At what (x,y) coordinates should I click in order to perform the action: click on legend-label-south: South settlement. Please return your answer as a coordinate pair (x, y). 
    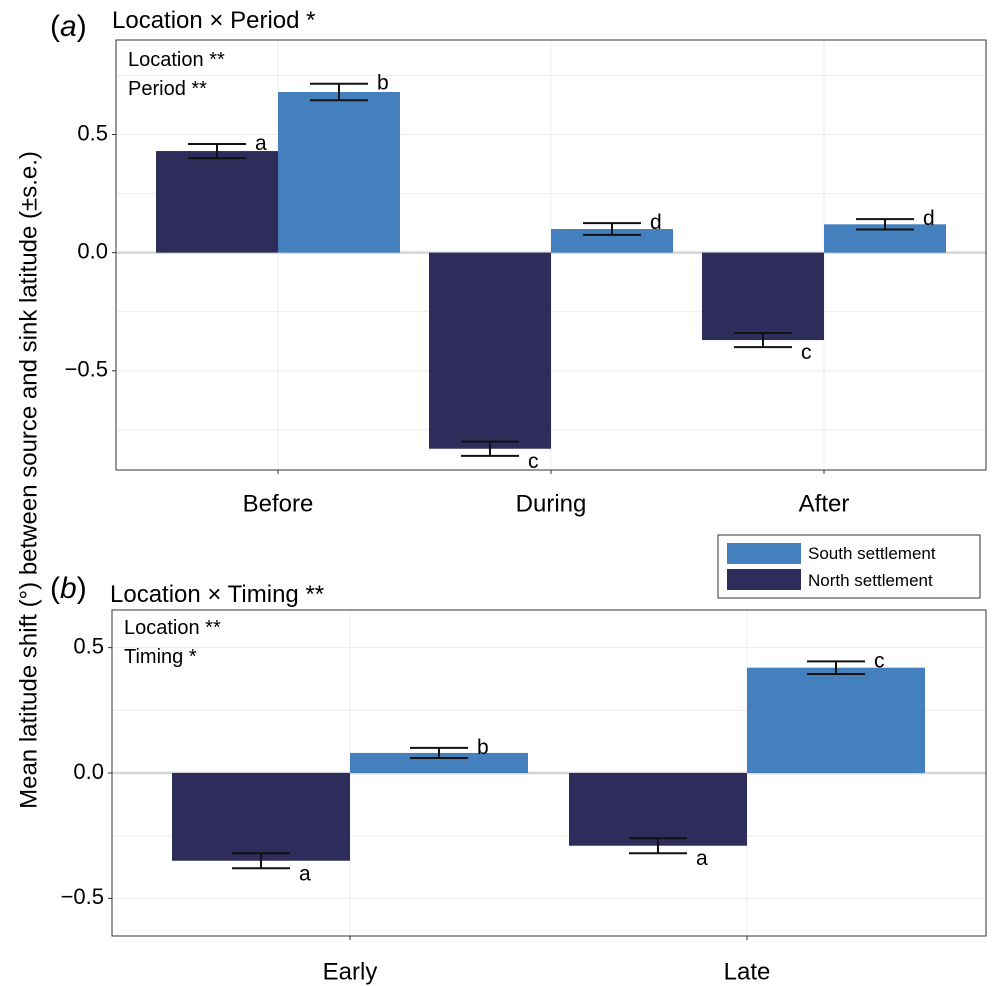
    Looking at the image, I should click on (872, 553).